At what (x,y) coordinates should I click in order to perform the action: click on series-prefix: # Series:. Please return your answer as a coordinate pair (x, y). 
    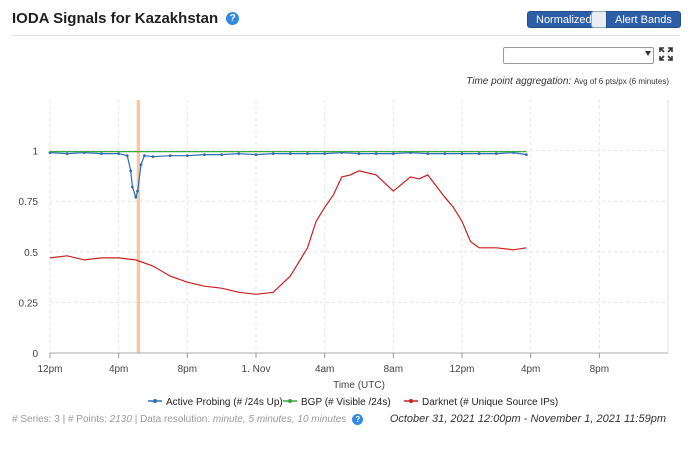
    Looking at the image, I should click on (32, 419).